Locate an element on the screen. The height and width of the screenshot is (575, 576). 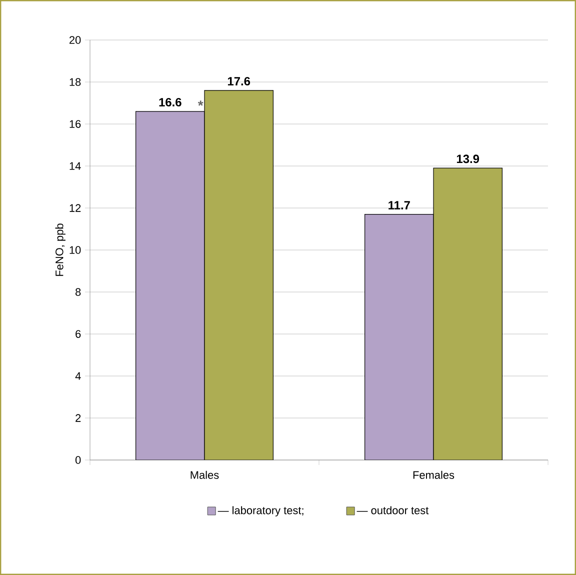
y-tick-label: 6 is located at coordinates (78, 334).